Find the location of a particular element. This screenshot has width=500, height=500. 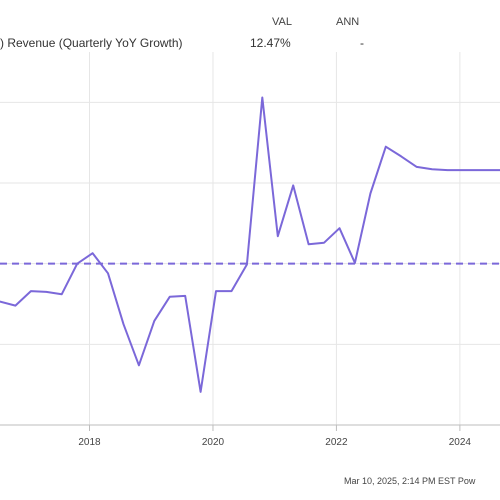

x-tick-label-2018: 2018 is located at coordinates (89, 442).